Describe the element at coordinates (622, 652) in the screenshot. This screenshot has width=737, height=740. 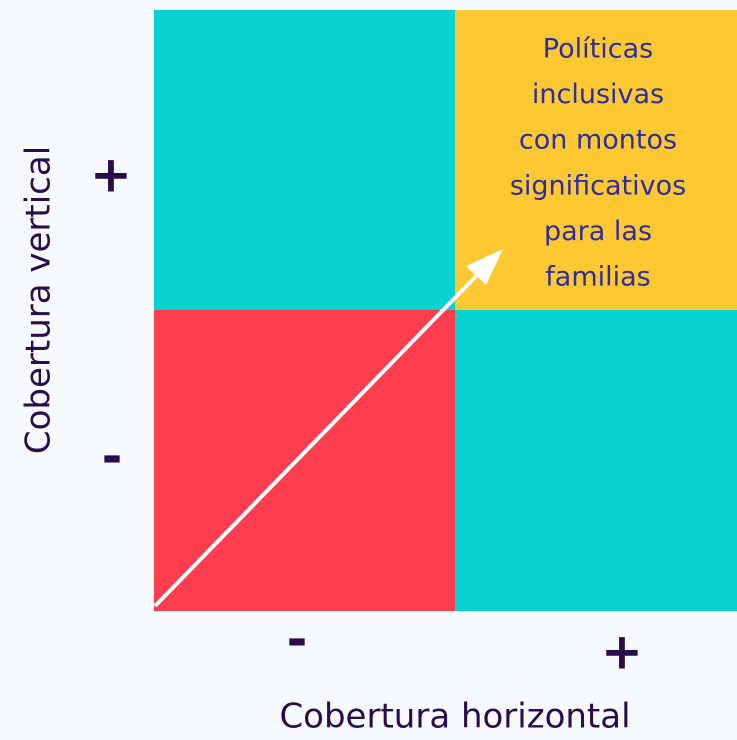
I see `x-high: +` at that location.